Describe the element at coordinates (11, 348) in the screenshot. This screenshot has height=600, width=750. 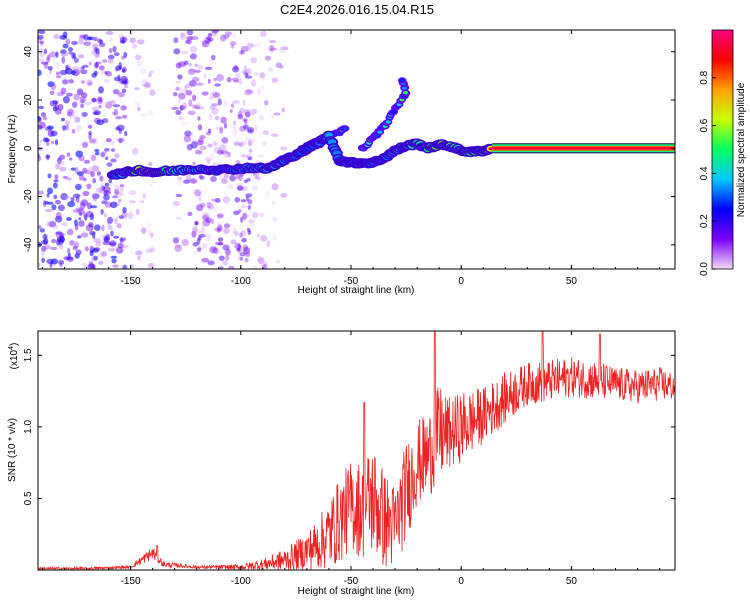
I see `snr-scale-exponent: 4` at that location.